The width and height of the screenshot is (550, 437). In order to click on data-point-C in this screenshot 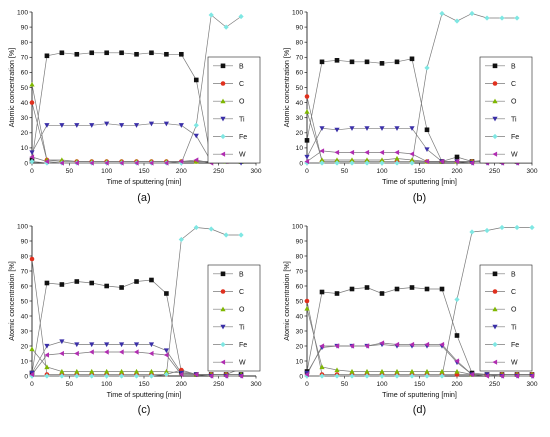, I will do `click(32, 259)`.